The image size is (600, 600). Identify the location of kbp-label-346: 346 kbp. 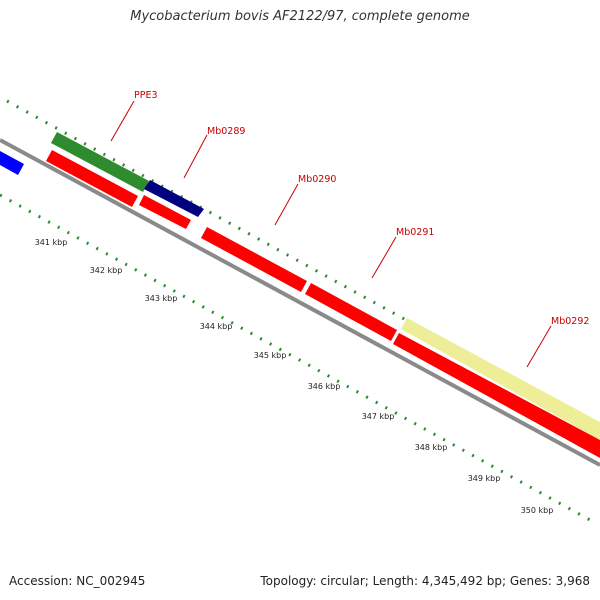
(324, 386).